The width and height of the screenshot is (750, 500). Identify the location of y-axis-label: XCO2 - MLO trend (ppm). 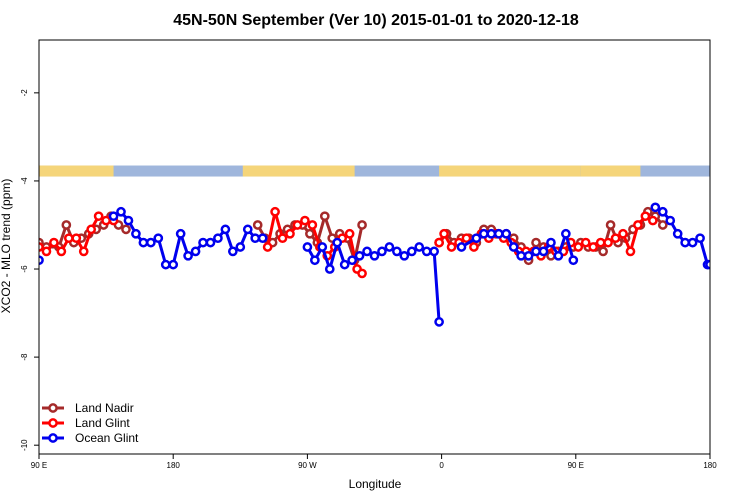
(6, 246).